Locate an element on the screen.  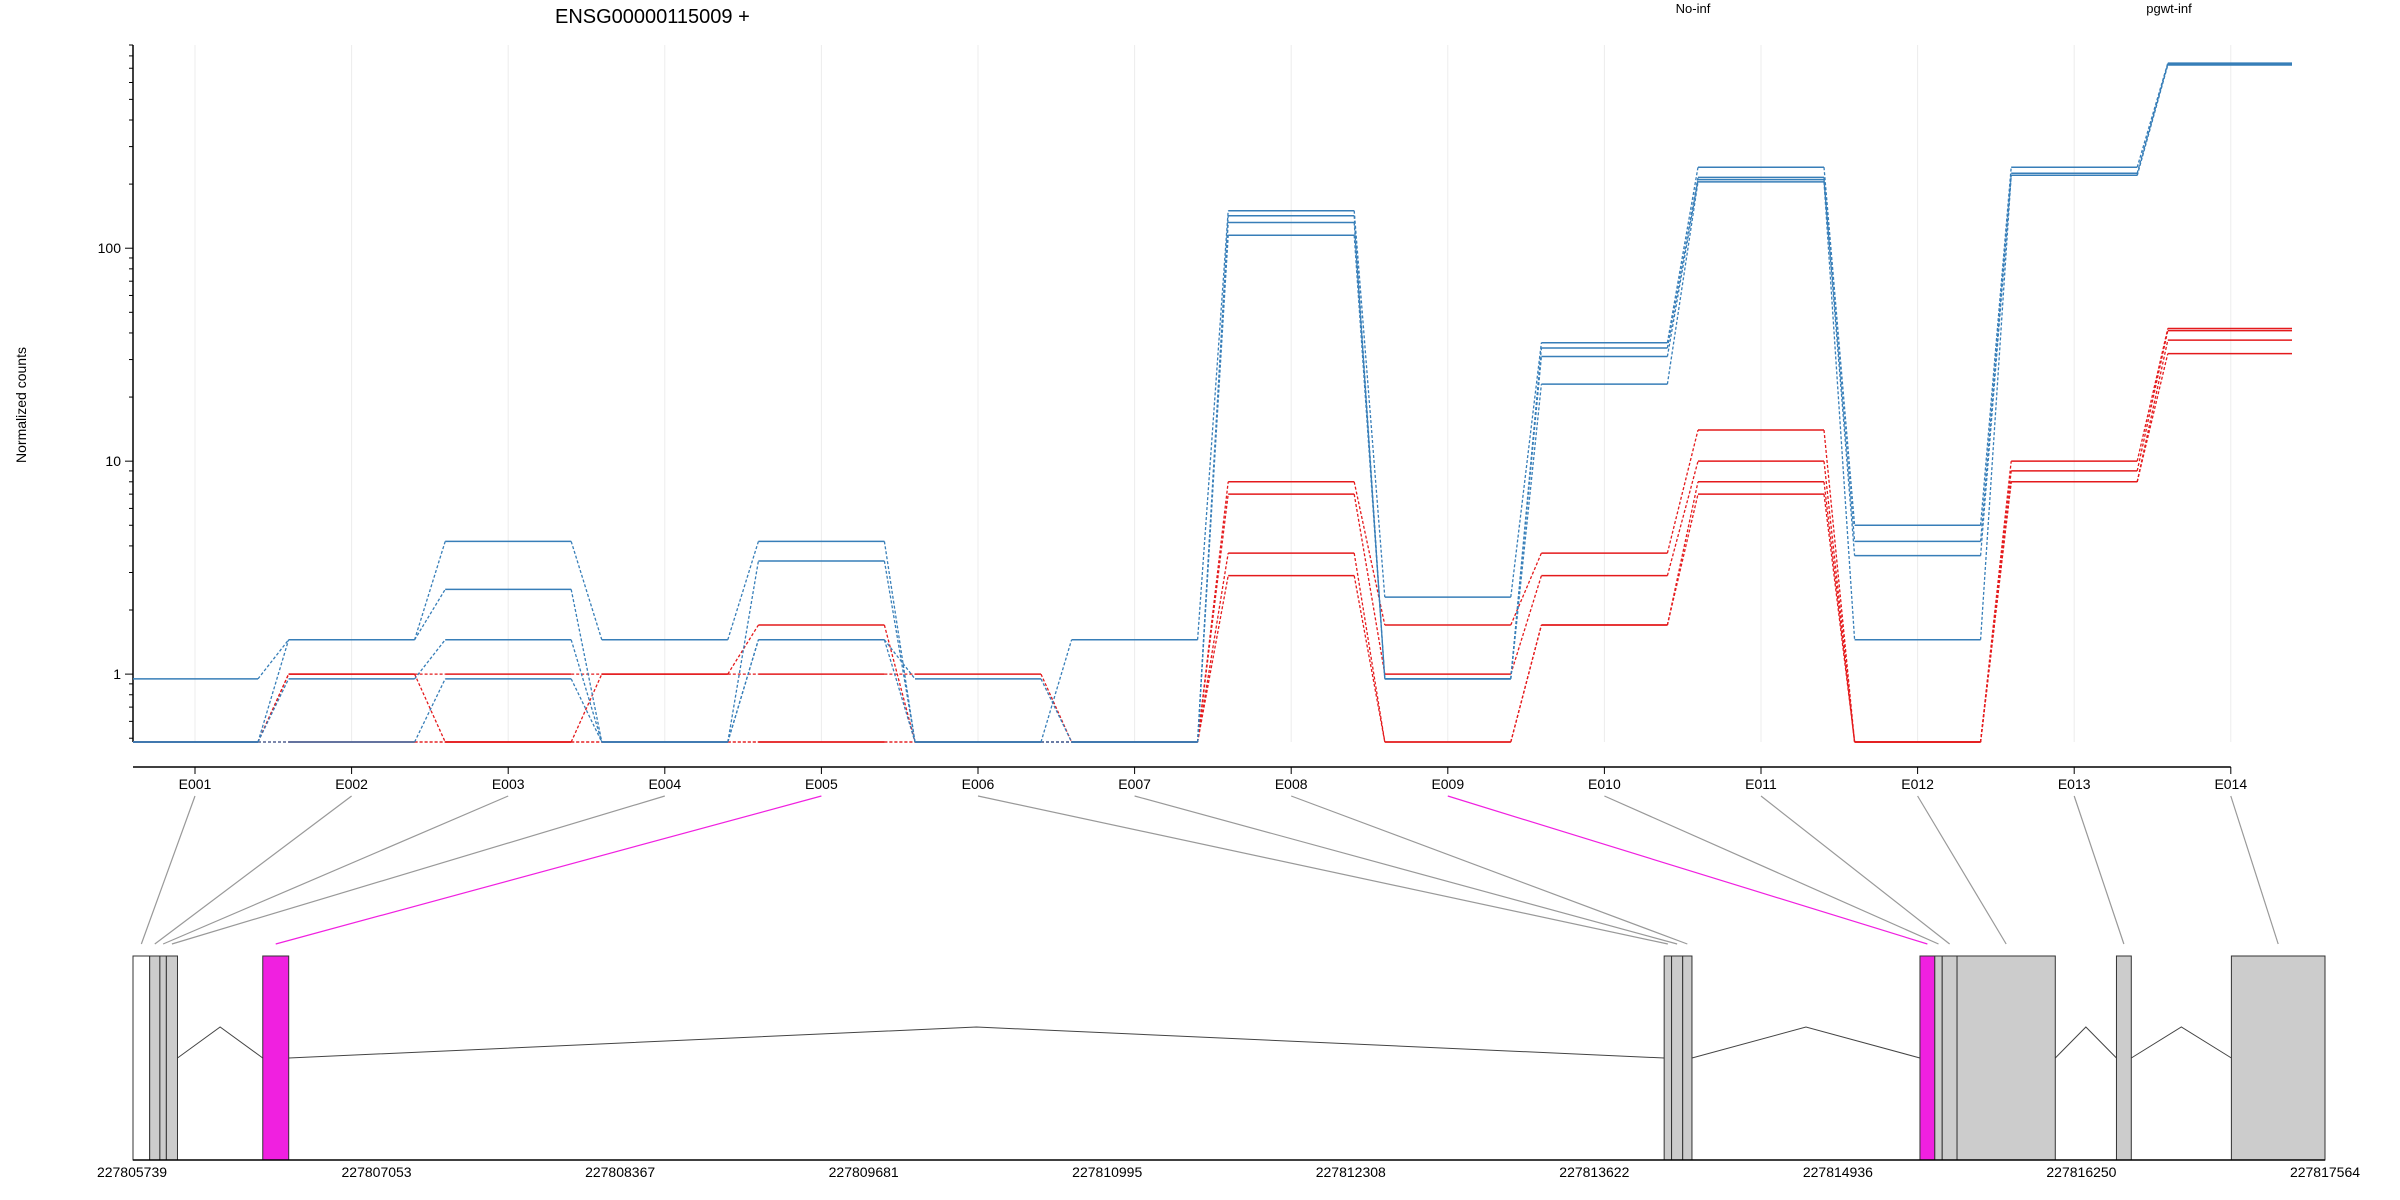
chart-title: ENSG00000115009 + is located at coordinates (652, 17).